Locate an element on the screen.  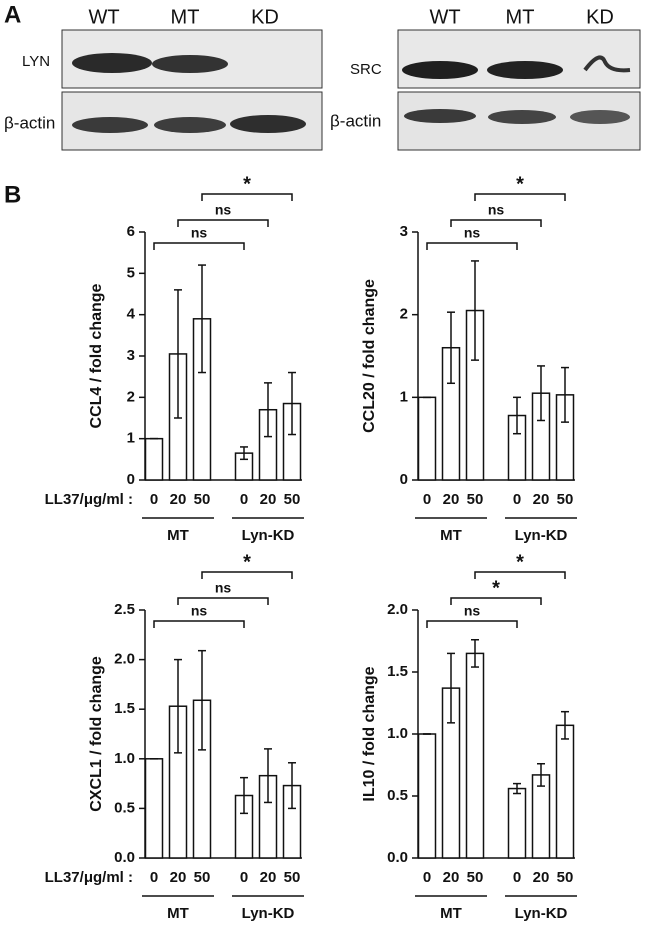
y-tick-label: 6 is located at coordinates (131, 231).